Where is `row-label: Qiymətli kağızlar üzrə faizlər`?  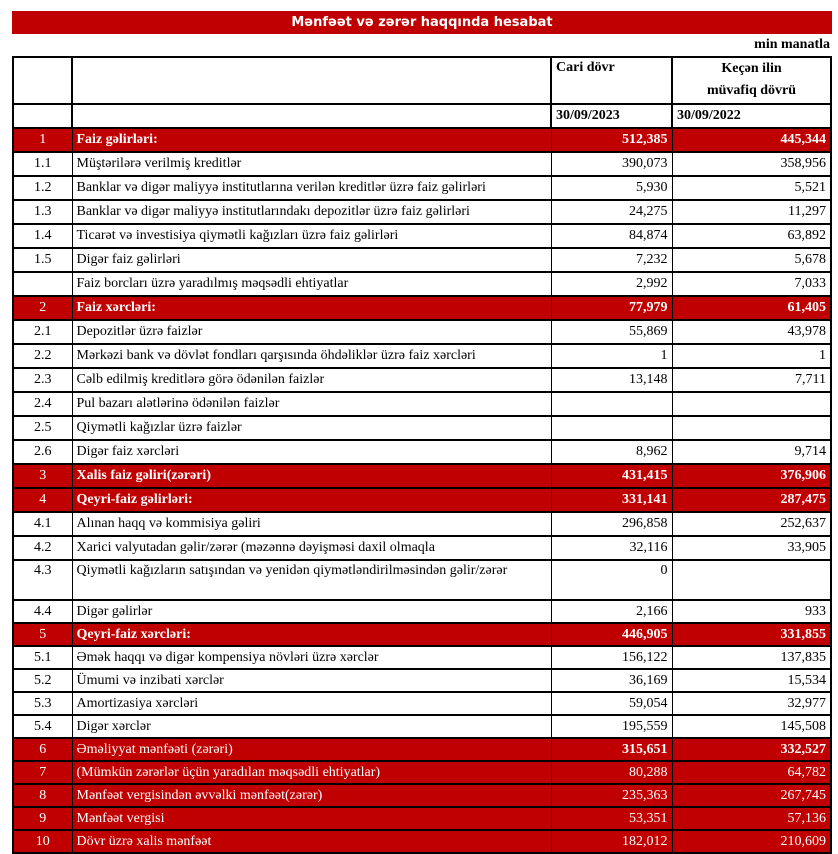
row-label: Qiymətli kağızlar üzrə faizlər is located at coordinates (311, 428).